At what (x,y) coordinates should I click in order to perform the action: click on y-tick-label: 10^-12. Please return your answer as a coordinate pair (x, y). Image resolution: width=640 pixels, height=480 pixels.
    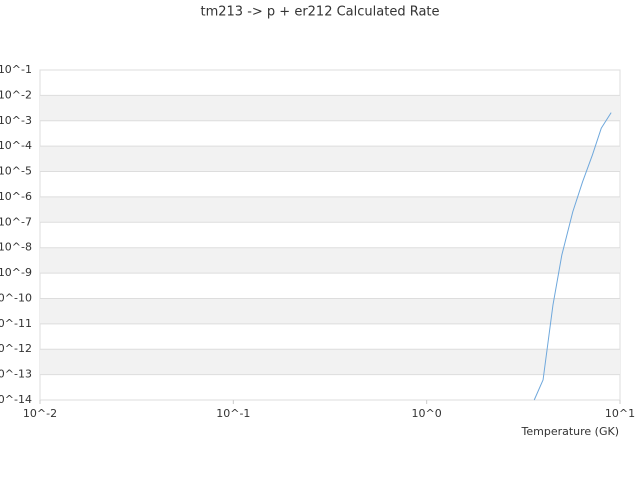
    Looking at the image, I should click on (16, 348).